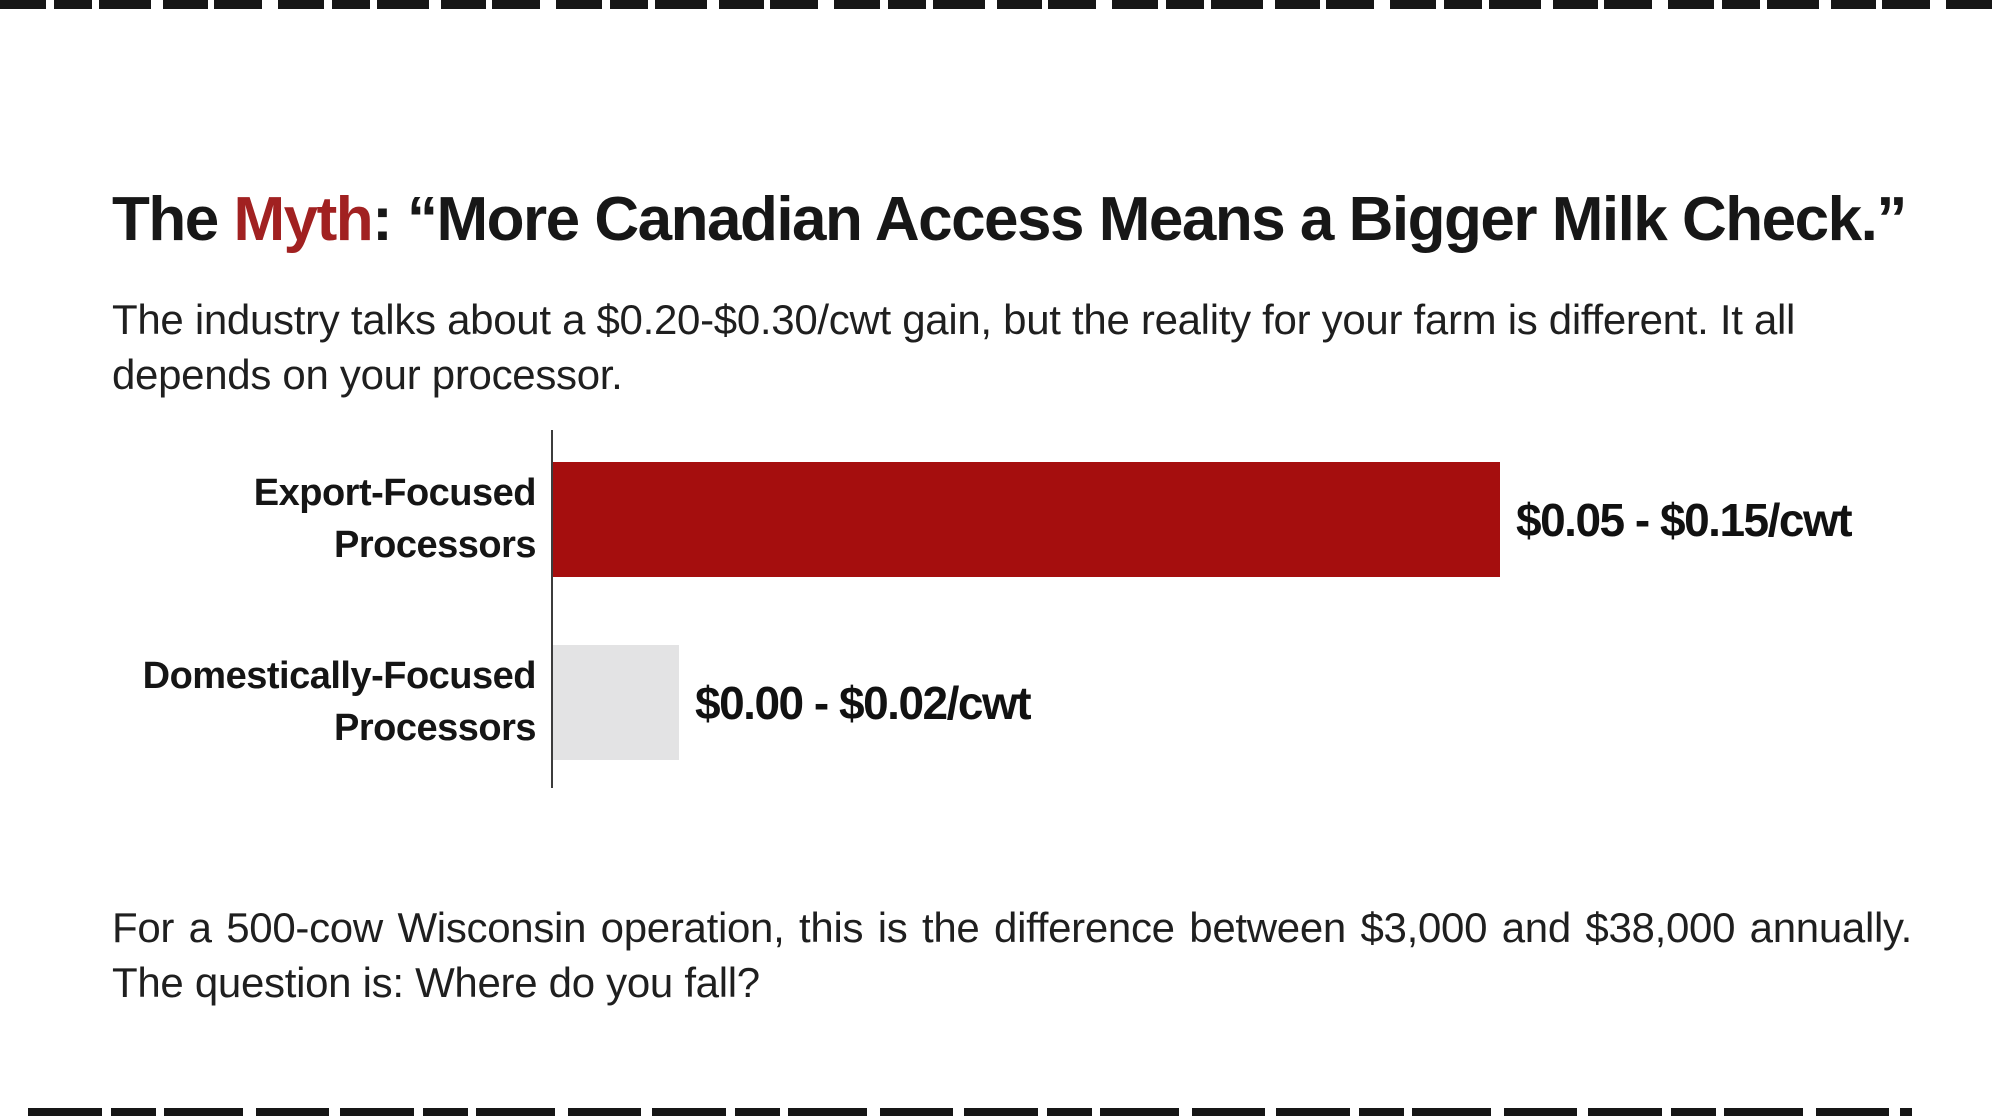  What do you see at coordinates (552, 609) in the screenshot?
I see `chart-axis-line` at bounding box center [552, 609].